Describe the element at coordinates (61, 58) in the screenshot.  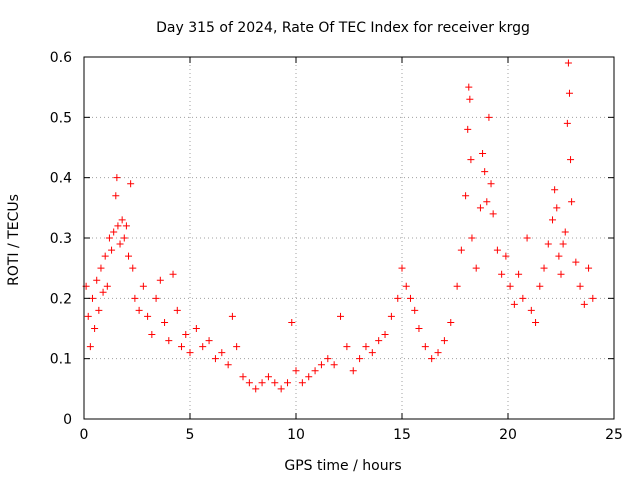
I see `y-tick-label: 0.6` at that location.